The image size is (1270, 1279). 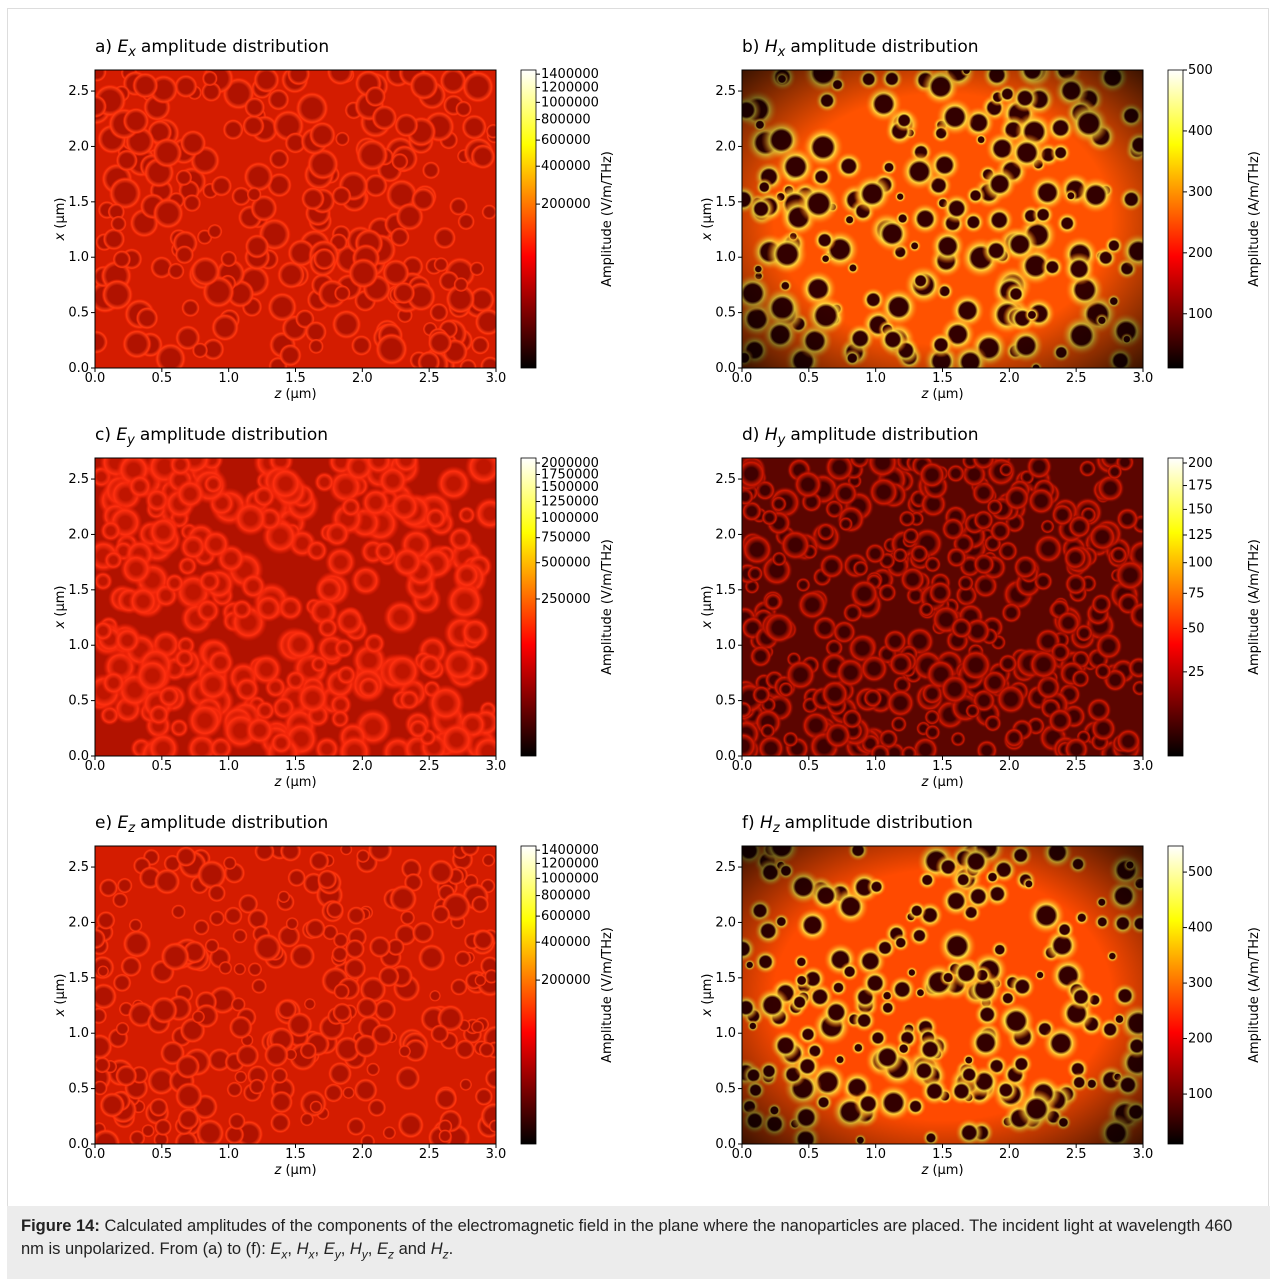 What do you see at coordinates (1200, 535) in the screenshot?
I see `colorbar-tick-label: 125` at bounding box center [1200, 535].